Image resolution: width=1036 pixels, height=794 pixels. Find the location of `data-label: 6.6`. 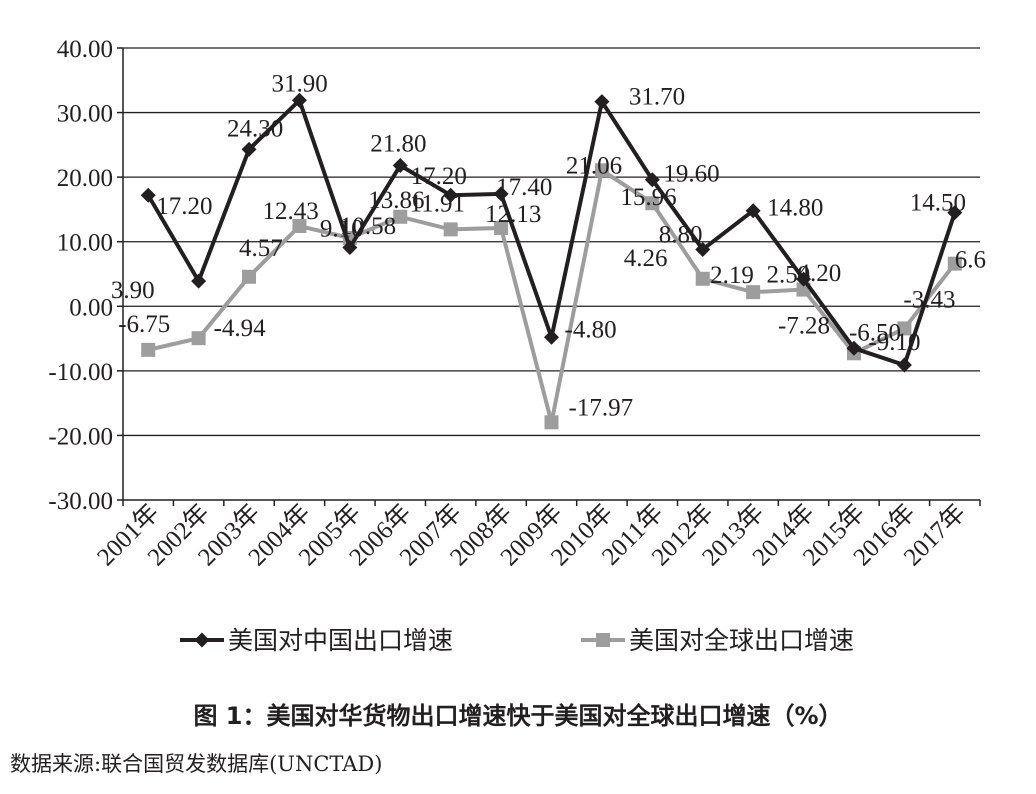

data-label: 6.6 is located at coordinates (970, 260).